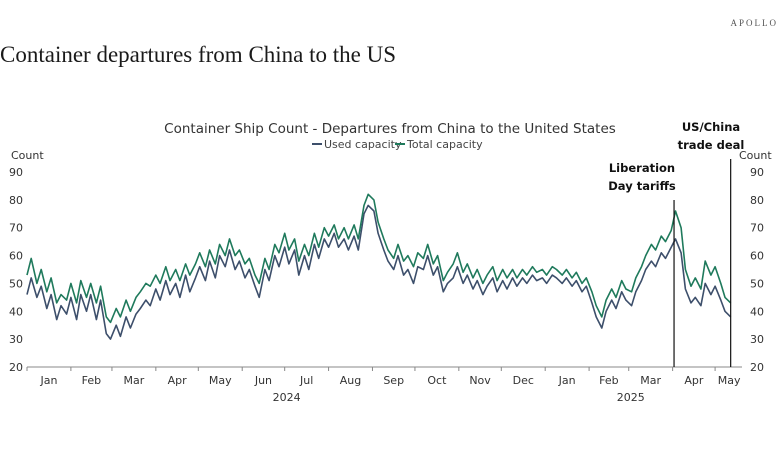 This screenshot has width=780, height=470. What do you see at coordinates (306, 380) in the screenshot?
I see `x-tick-label: Jul` at bounding box center [306, 380].